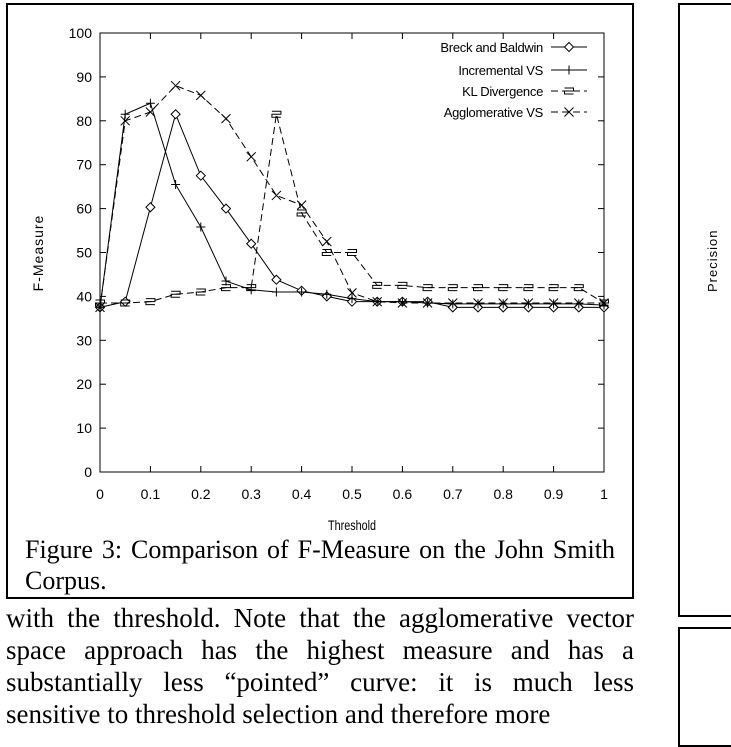 The image size is (731, 747). I want to click on x-tick-label: 0.9, so click(554, 494).